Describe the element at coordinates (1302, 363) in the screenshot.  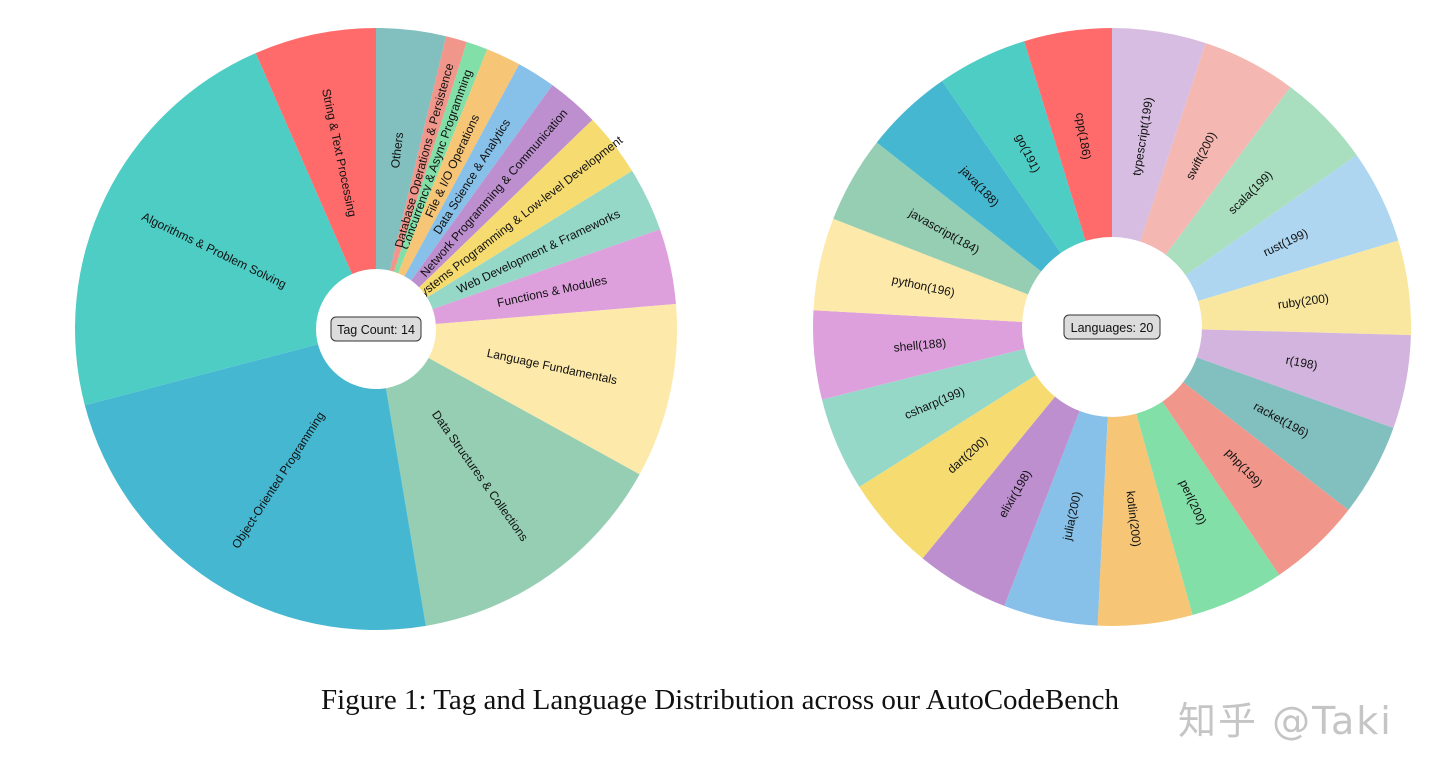
I see `slice-label-1-5: r(198)` at that location.